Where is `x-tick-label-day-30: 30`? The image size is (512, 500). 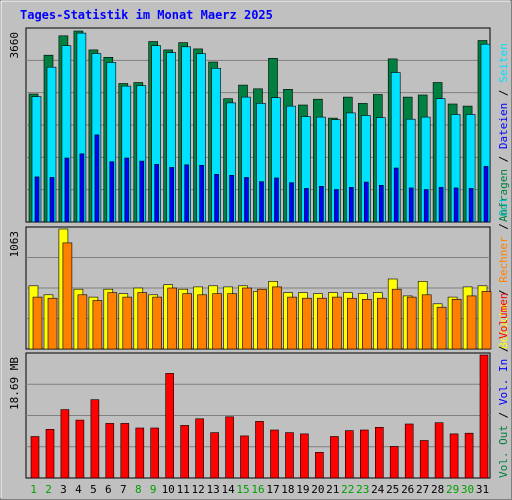
x-tick-label-day-30: 30 is located at coordinates (467, 489).